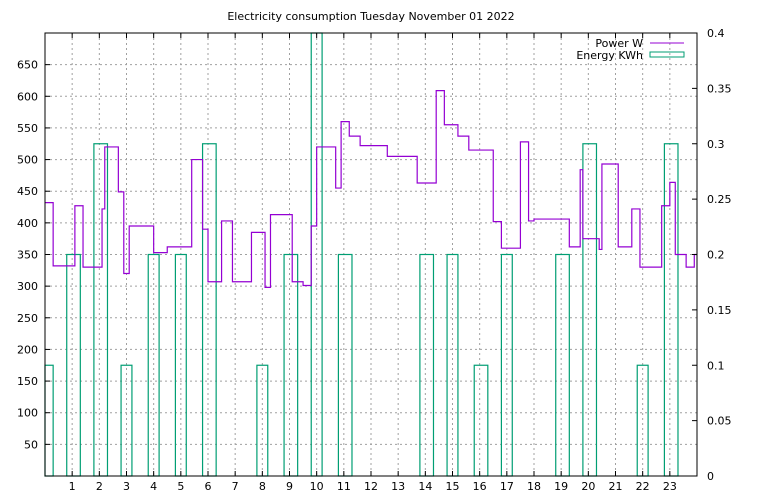  What do you see at coordinates (534, 486) in the screenshot?
I see `x-tick-label: 18` at bounding box center [534, 486].